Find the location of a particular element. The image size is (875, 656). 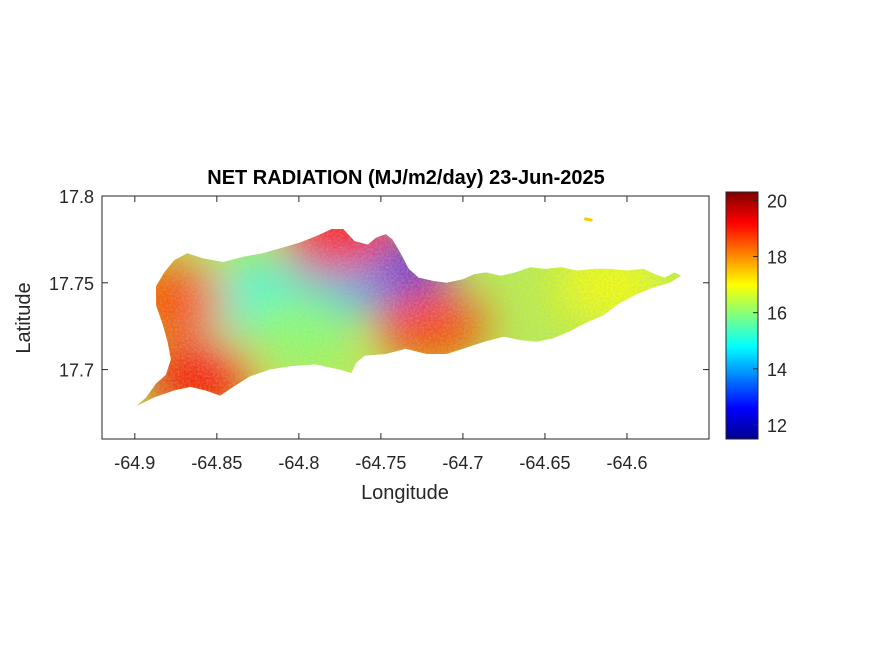

colorbar-gradient is located at coordinates (742, 315).